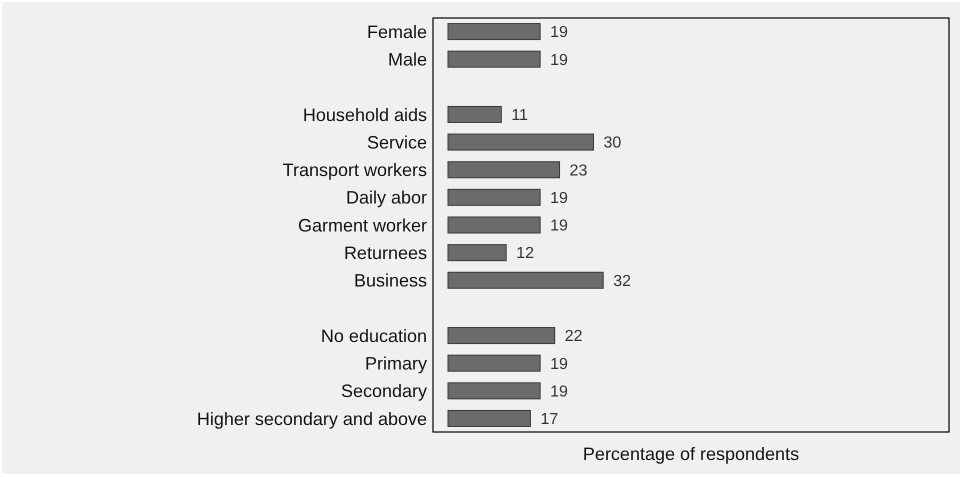  Describe the element at coordinates (613, 143) in the screenshot. I see `data-label: 30` at that location.